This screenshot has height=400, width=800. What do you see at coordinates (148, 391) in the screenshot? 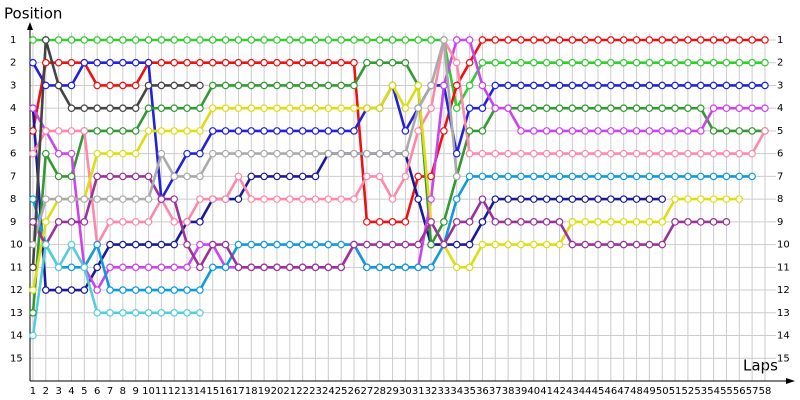
I see `x-tick-label: 10` at bounding box center [148, 391].